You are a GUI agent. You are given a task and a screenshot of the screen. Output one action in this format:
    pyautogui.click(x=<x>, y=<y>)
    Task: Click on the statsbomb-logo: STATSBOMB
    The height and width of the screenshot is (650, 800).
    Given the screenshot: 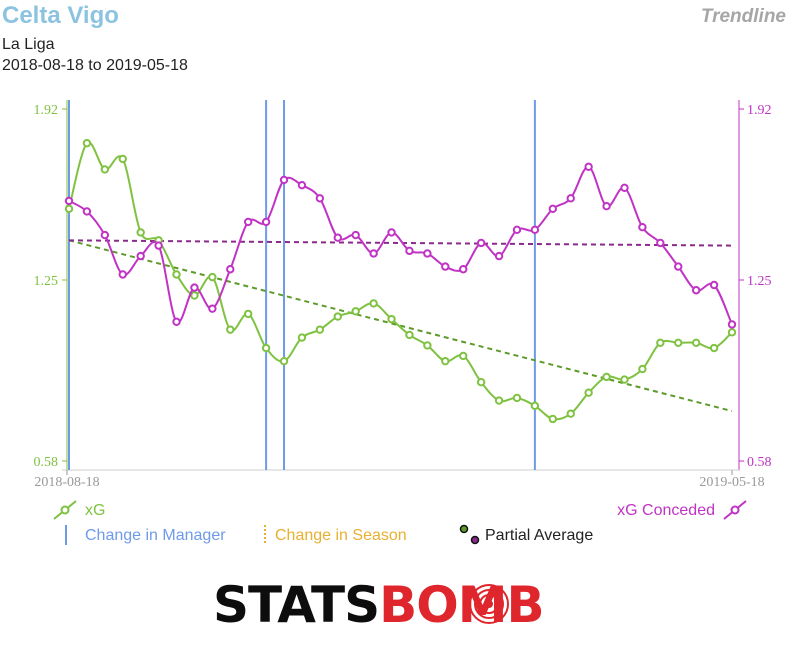 What is the action you would take?
    pyautogui.click(x=379, y=605)
    